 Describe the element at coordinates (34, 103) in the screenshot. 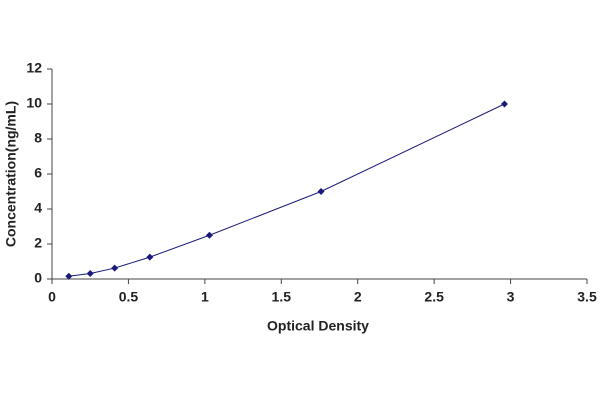

I see `y-tick-label: 10` at that location.